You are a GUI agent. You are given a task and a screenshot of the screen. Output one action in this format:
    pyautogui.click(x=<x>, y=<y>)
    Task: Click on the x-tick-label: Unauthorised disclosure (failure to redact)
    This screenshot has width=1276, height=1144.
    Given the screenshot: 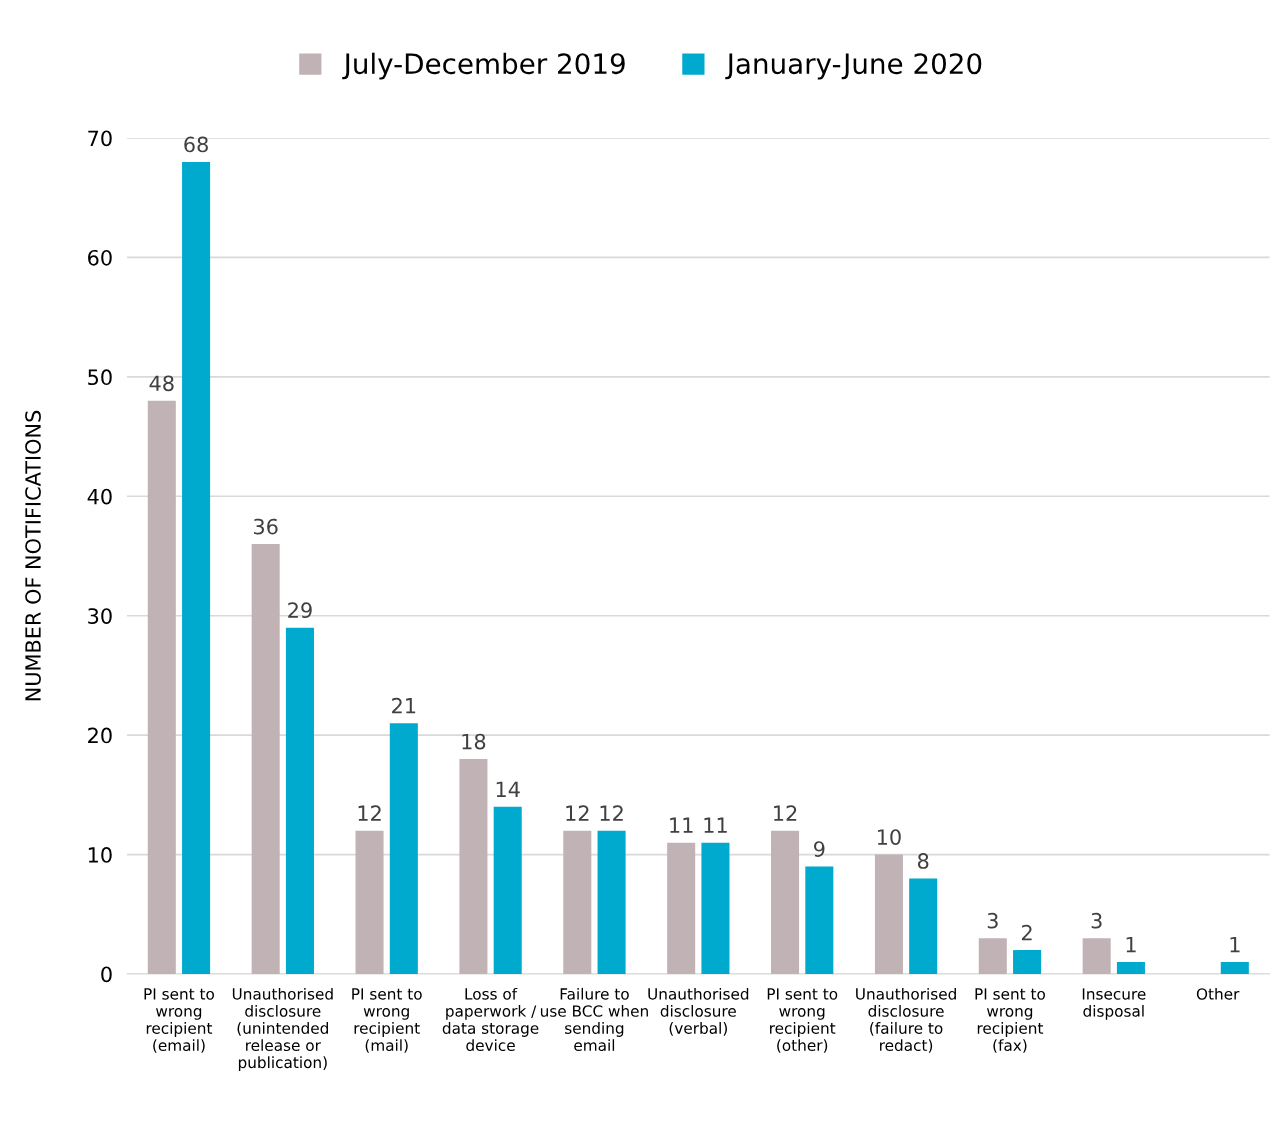 What is the action you would take?
    pyautogui.click(x=906, y=1020)
    